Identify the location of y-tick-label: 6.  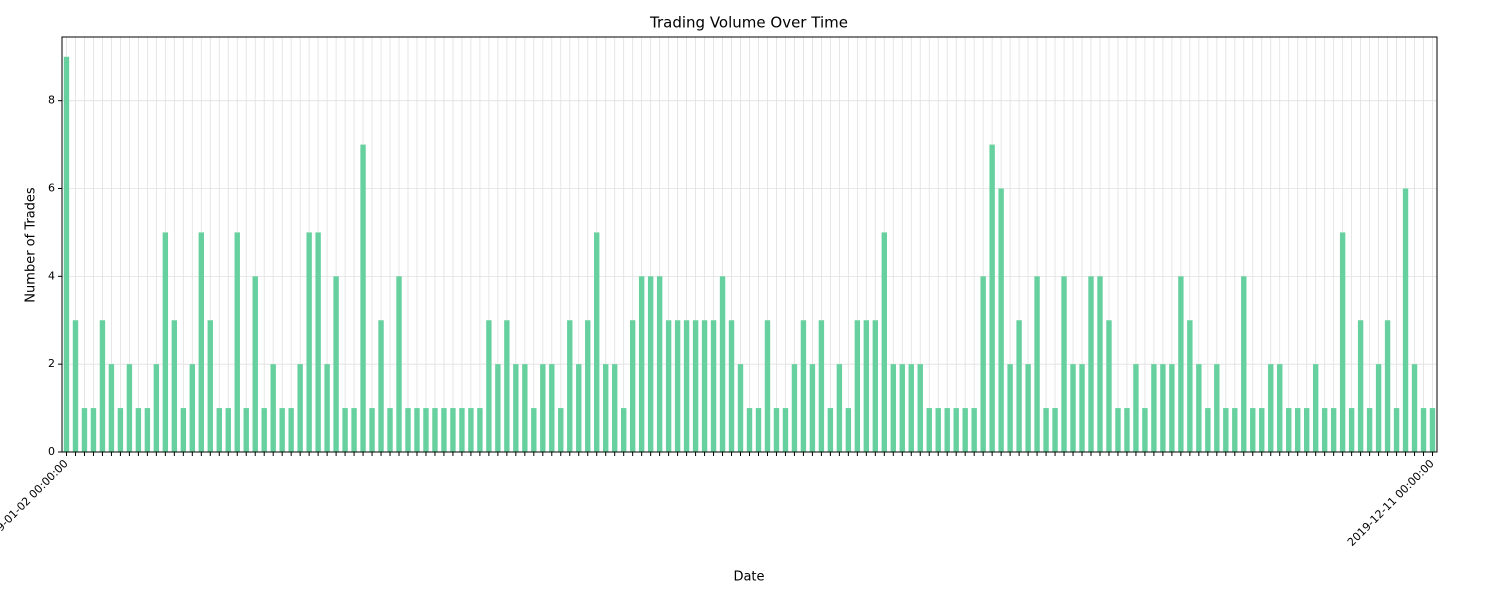
(51, 188).